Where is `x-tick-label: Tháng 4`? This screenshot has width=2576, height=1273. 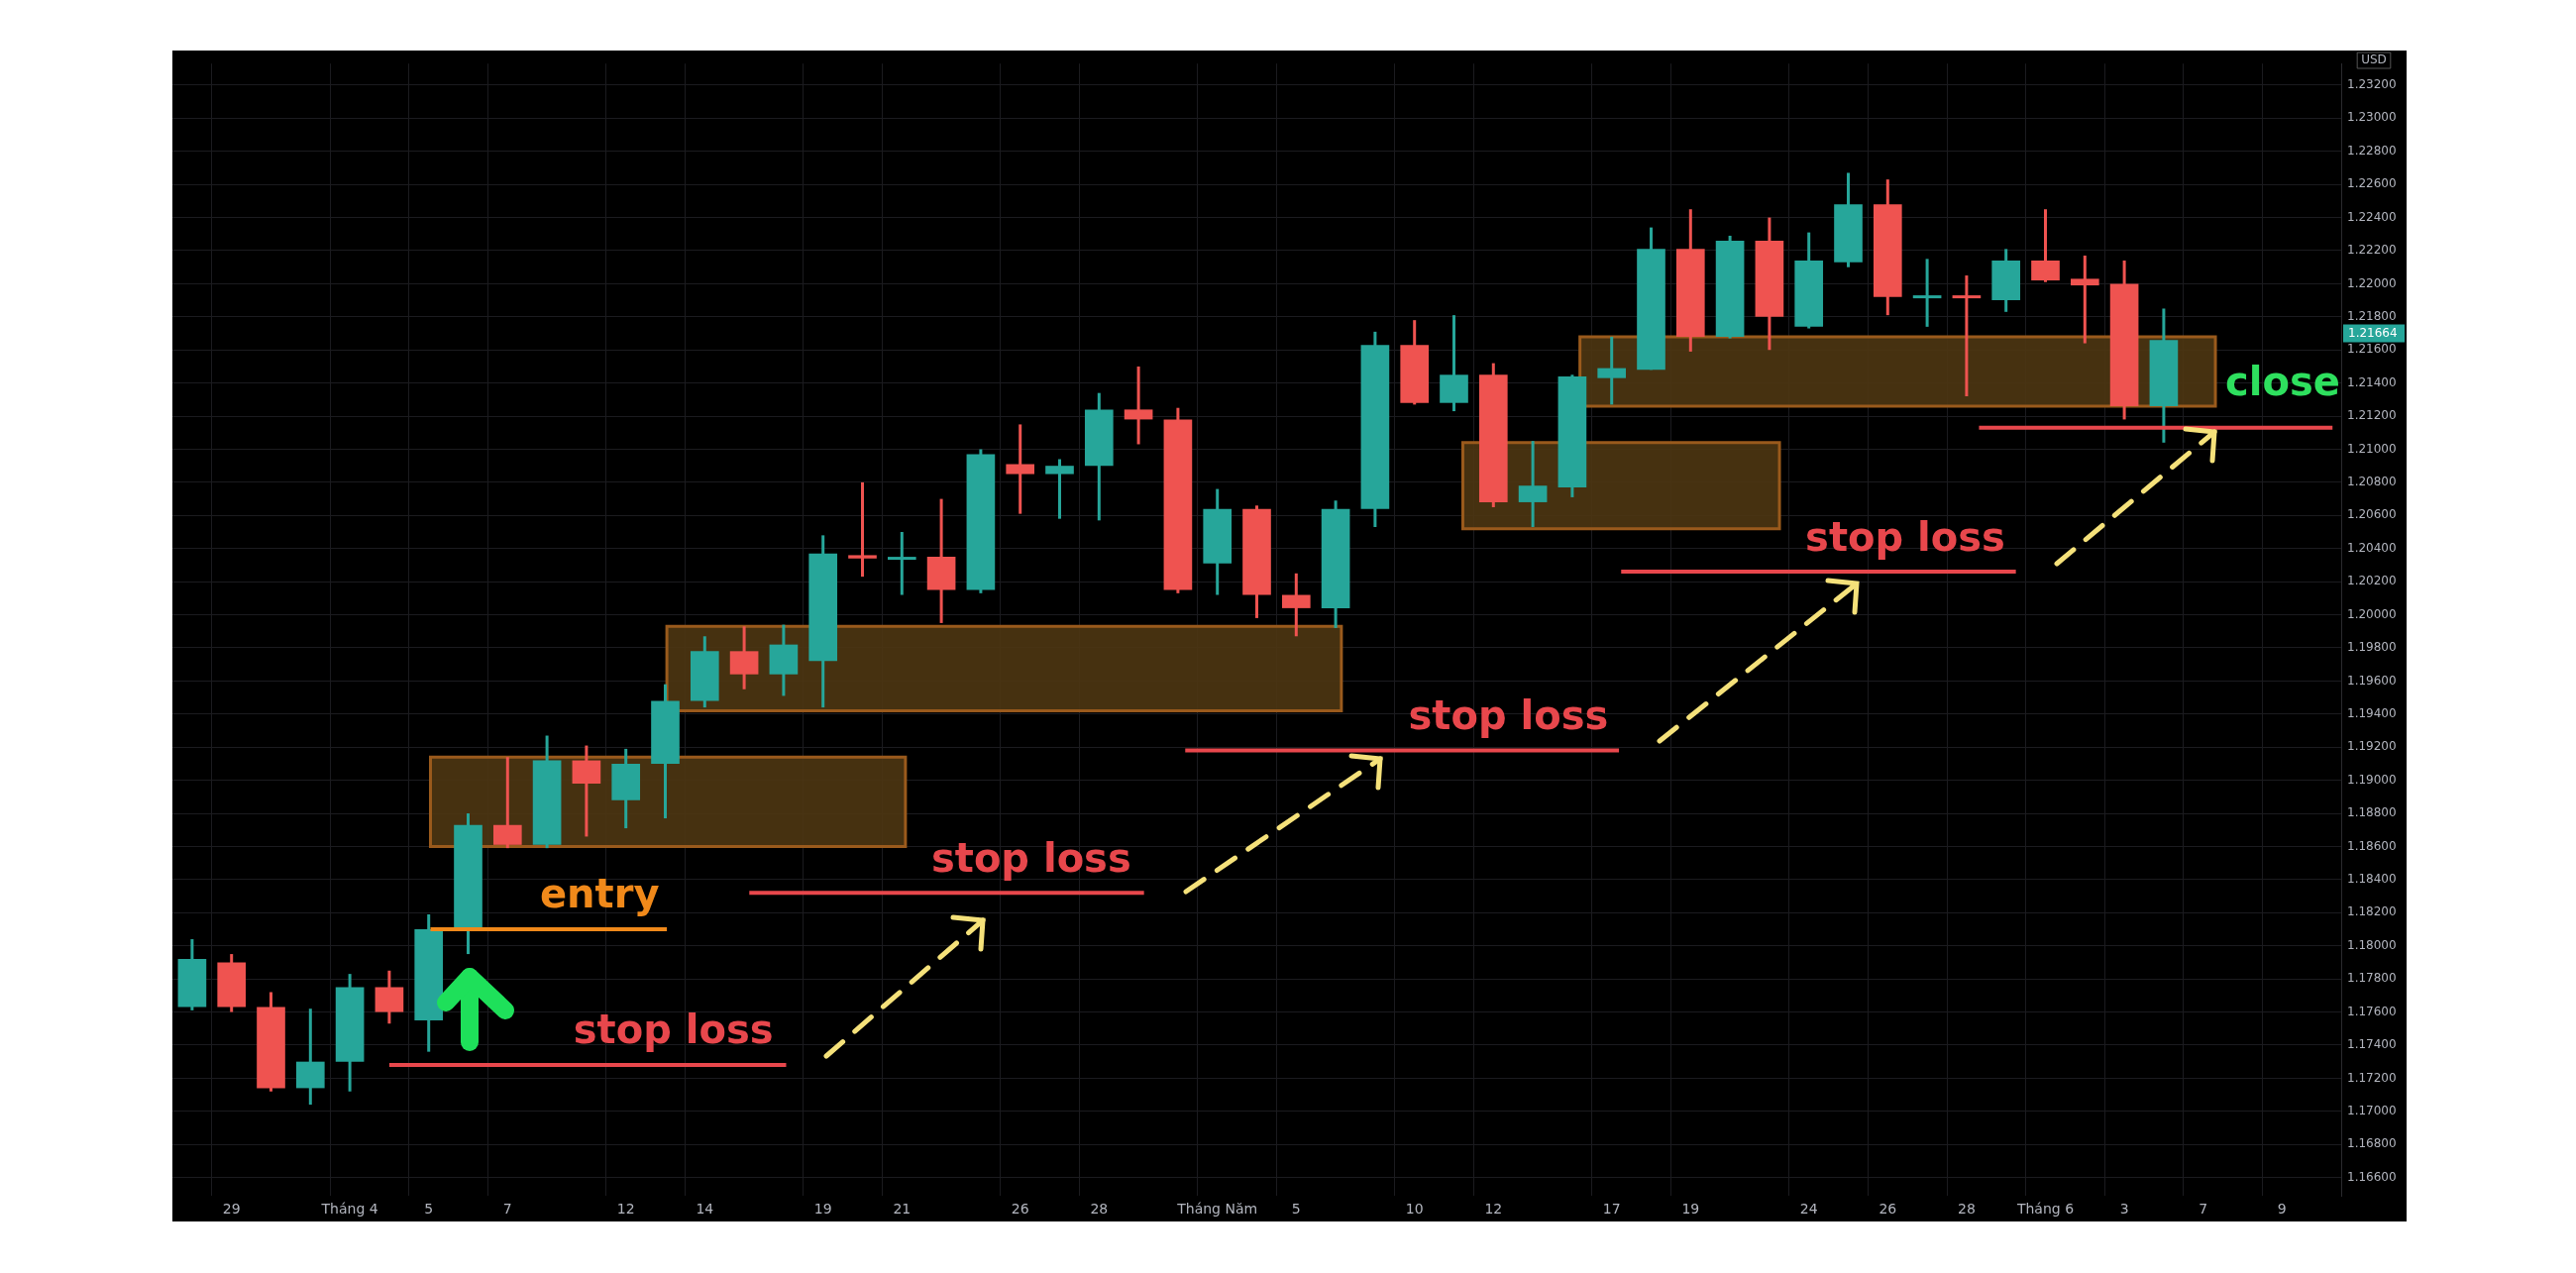 x-tick-label: Tháng 4 is located at coordinates (349, 1210).